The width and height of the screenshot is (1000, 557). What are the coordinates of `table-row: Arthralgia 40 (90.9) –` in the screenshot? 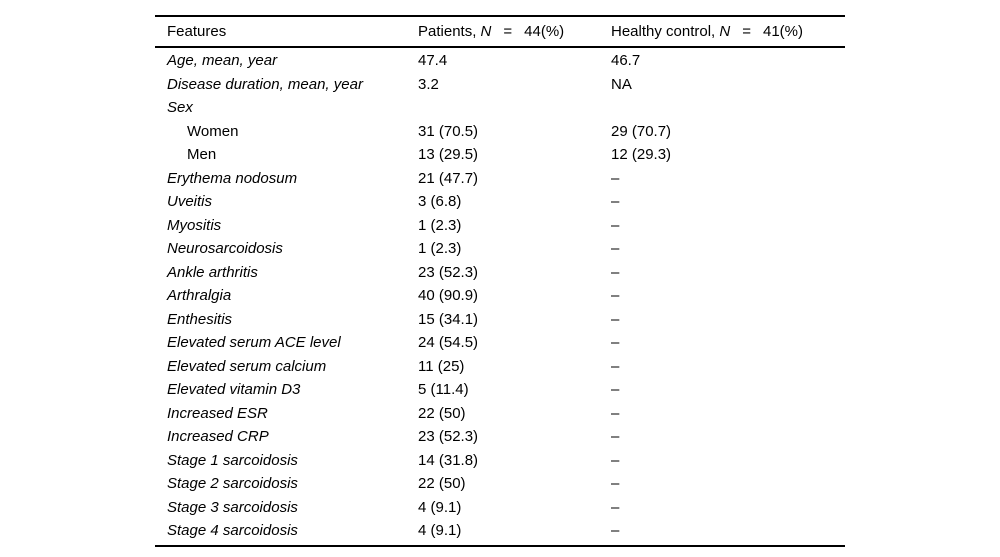 It's located at (500, 296).